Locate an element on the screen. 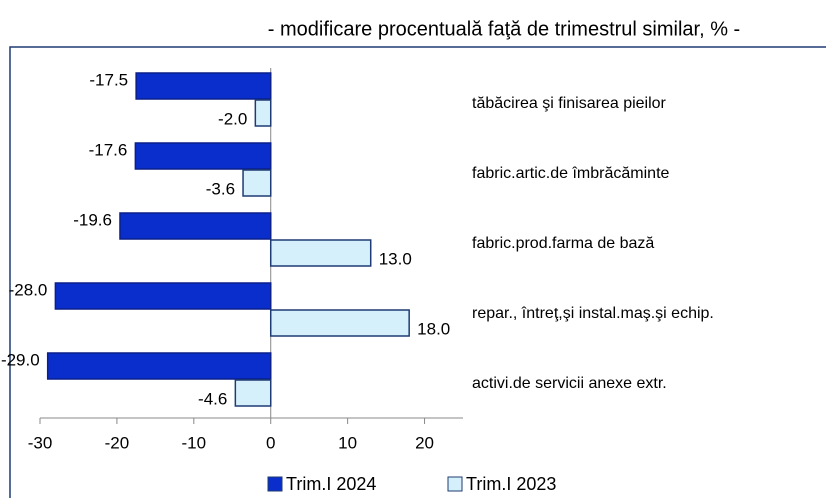 The width and height of the screenshot is (829, 503). category-label: activi.de servicii anexe extr. is located at coordinates (569, 383).